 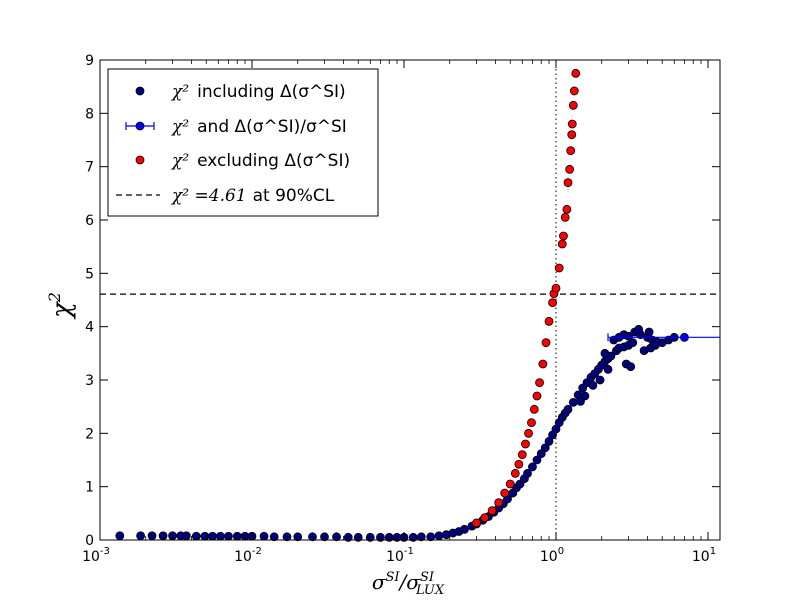 I want to click on x-axis-label: σSI/σSI LUX, so click(x=408, y=584).